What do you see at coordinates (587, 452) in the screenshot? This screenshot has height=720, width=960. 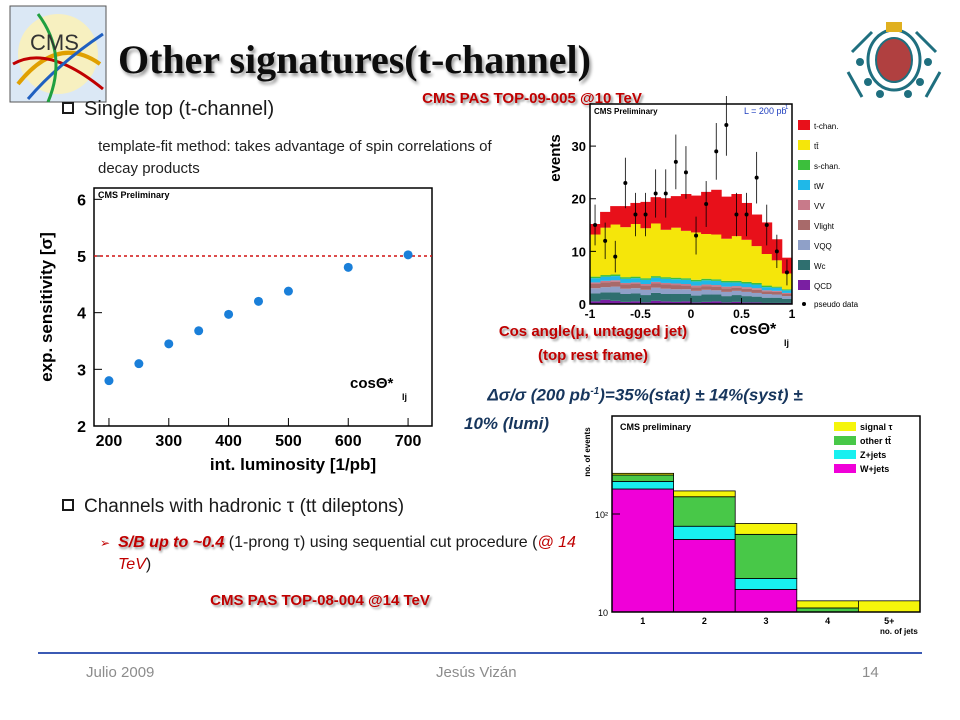 I see `y-axis-label: no. of events` at bounding box center [587, 452].